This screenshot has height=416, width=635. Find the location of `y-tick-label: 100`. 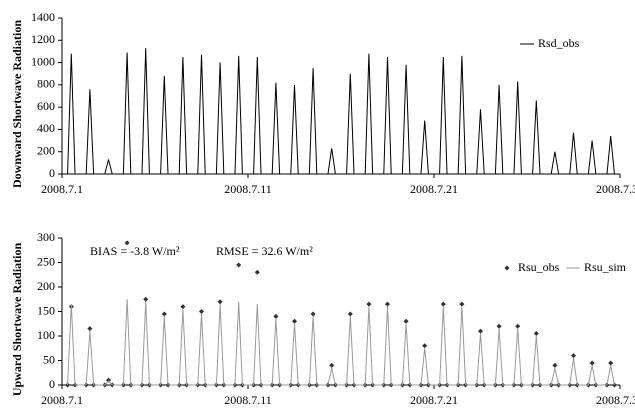

y-tick-label: 100 is located at coordinates (46, 335).